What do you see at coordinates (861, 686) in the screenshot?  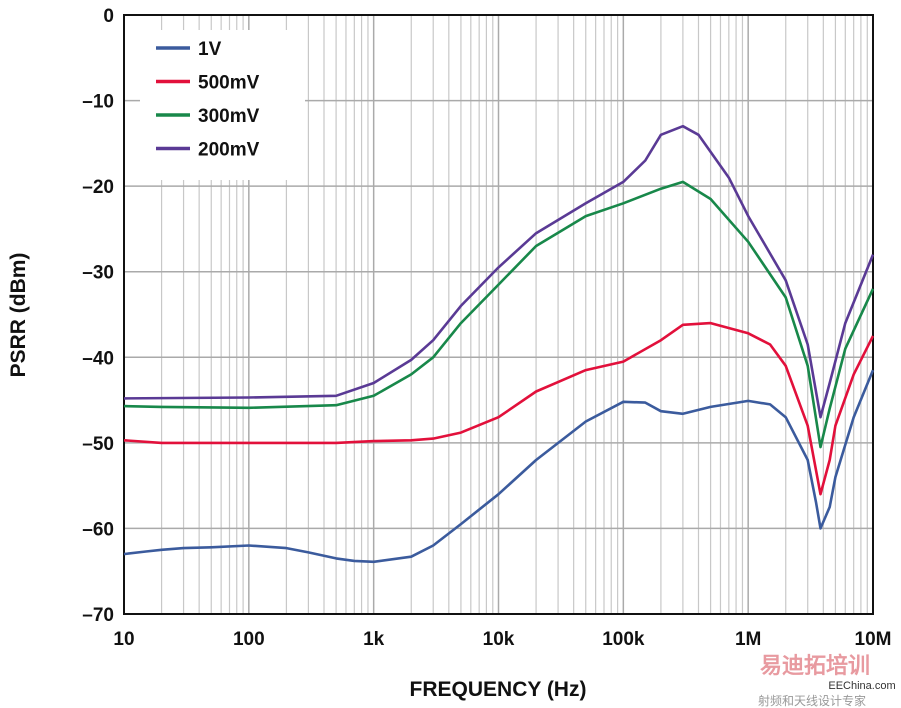 I see `watermark-site: EEChina.com` at bounding box center [861, 686].